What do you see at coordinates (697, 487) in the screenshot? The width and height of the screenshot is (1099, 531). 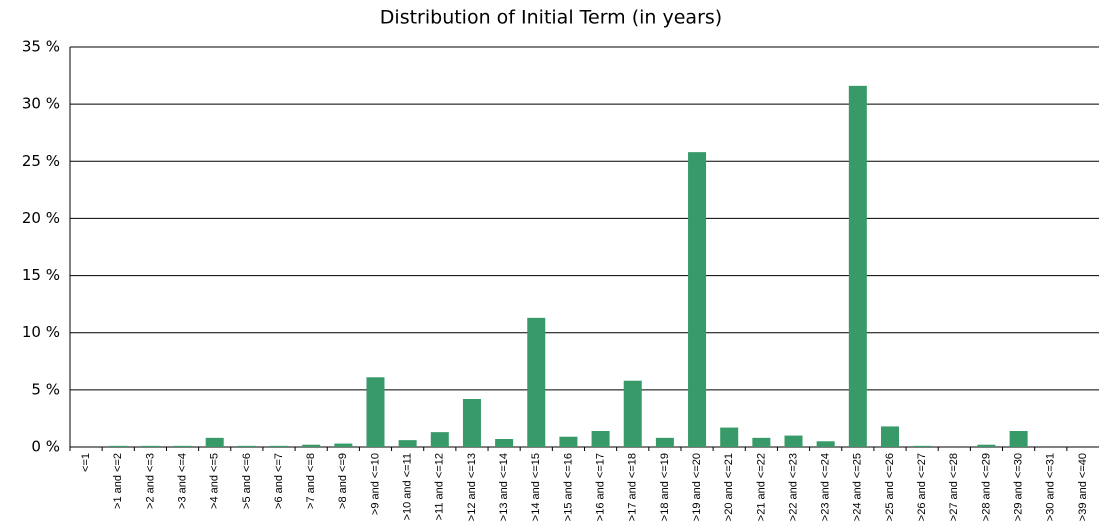 I see `x-tick-label: >19 and <=20` at bounding box center [697, 487].